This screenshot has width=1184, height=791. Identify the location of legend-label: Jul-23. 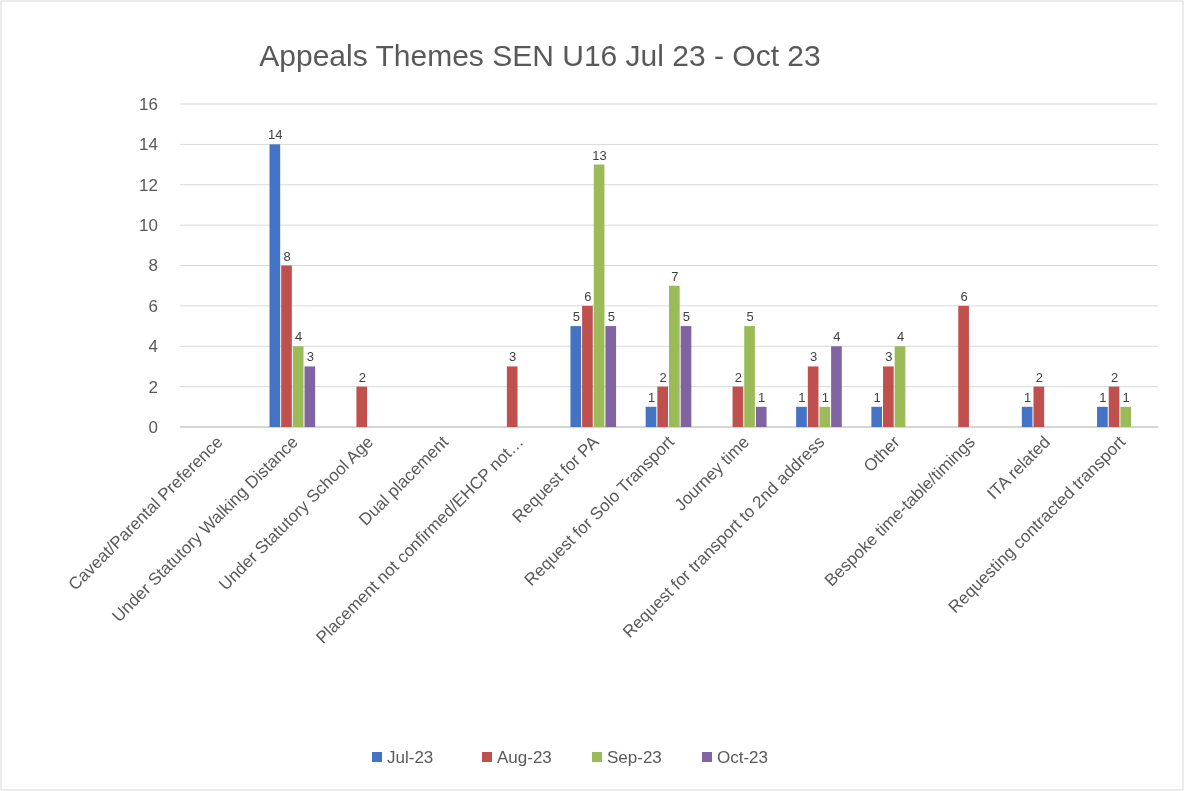
(410, 757).